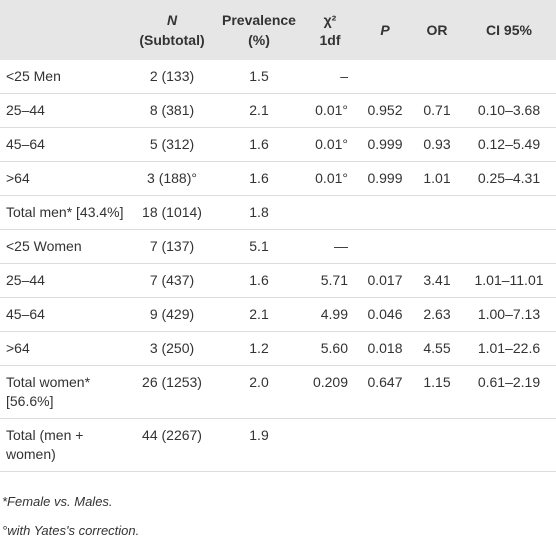 This screenshot has width=556, height=539. What do you see at coordinates (509, 110) in the screenshot?
I see `table-cell: 0.10–3.68` at bounding box center [509, 110].